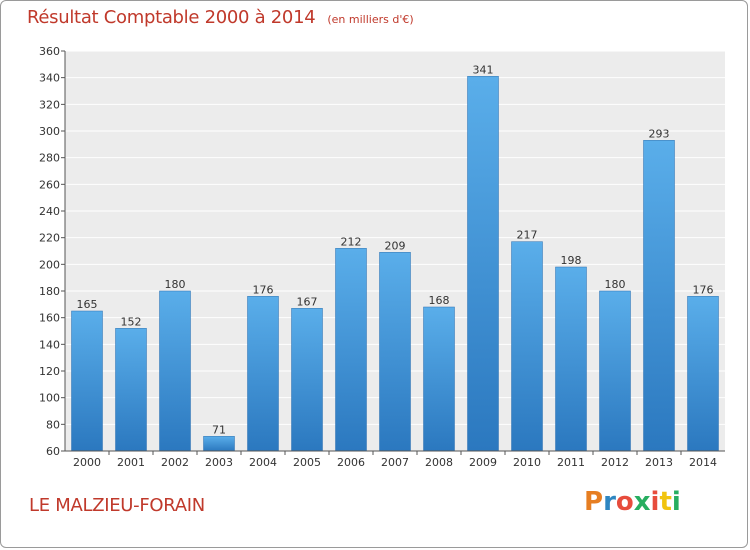  What do you see at coordinates (351, 462) in the screenshot?
I see `x-tick-label: 2006` at bounding box center [351, 462].